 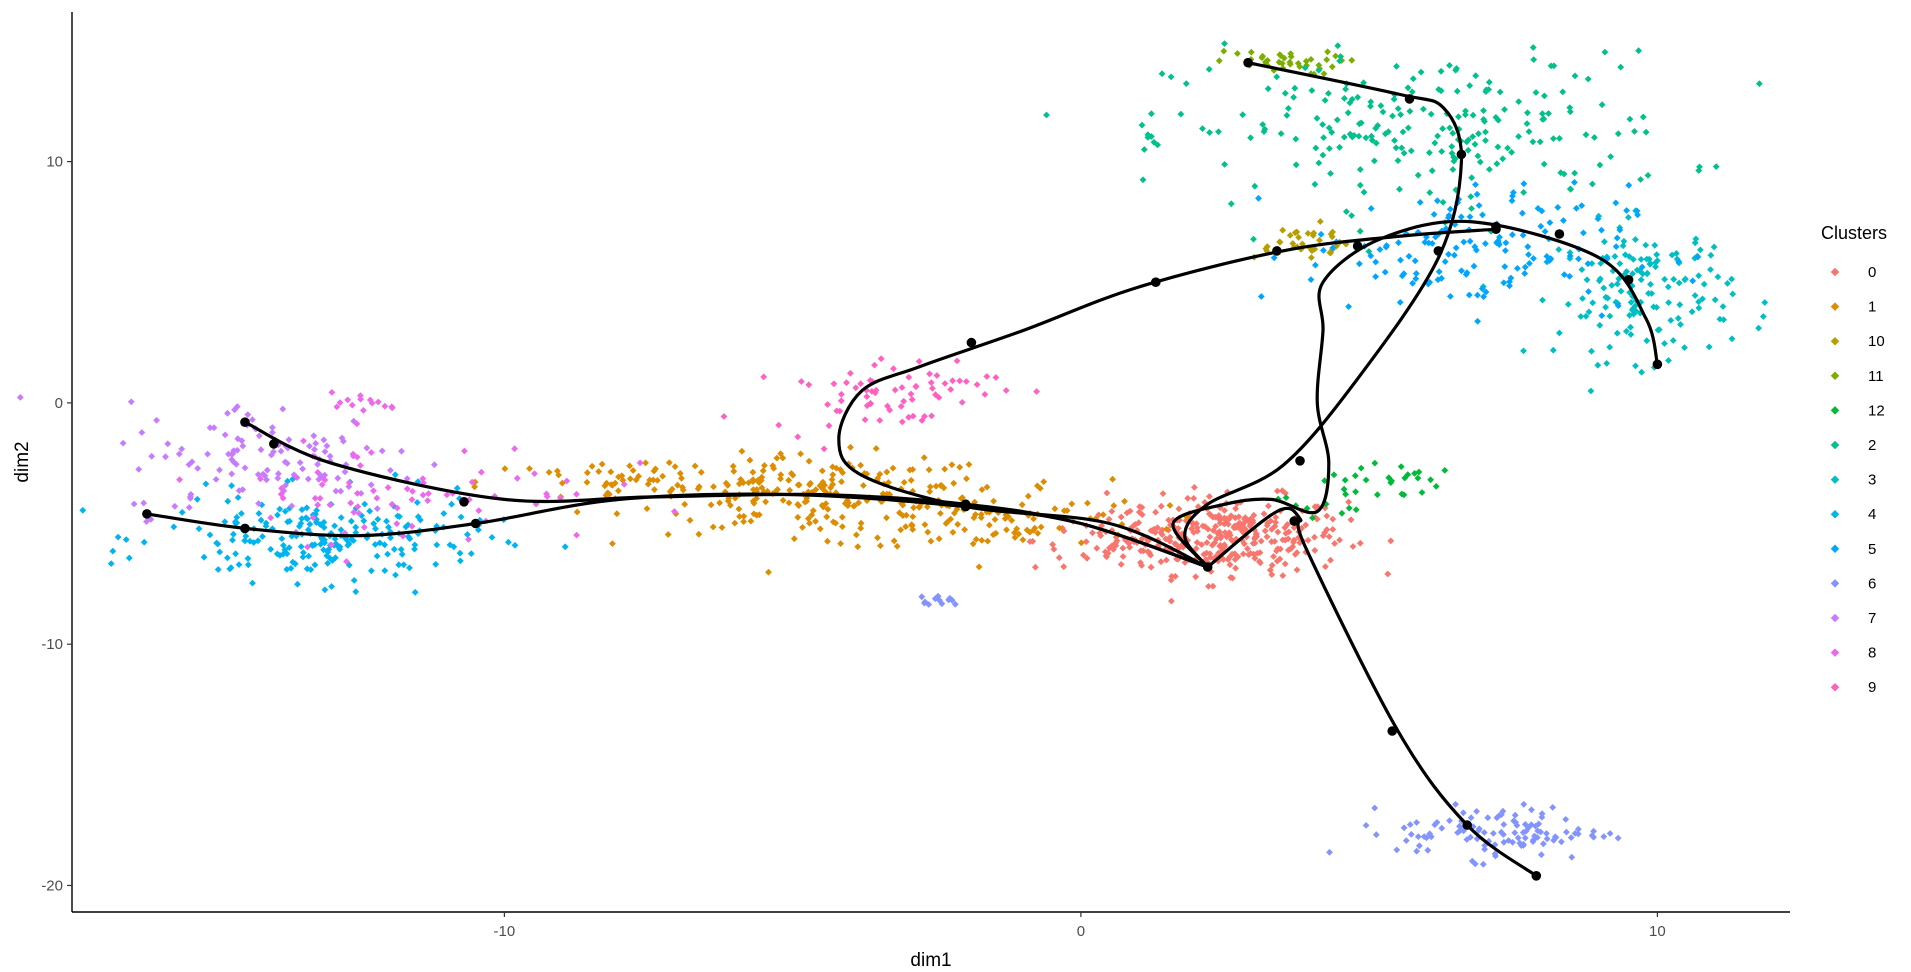 I want to click on legend-items: 0 1 10 11 12 2 3 4 5 6 7 8 9, so click(x=1857, y=480).